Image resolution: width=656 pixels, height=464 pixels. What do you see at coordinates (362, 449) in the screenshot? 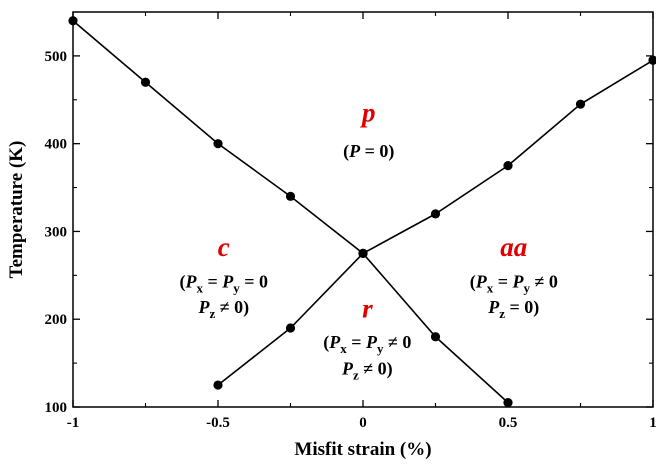
I see `x-axis-title: Misfit strain (%)` at bounding box center [362, 449].